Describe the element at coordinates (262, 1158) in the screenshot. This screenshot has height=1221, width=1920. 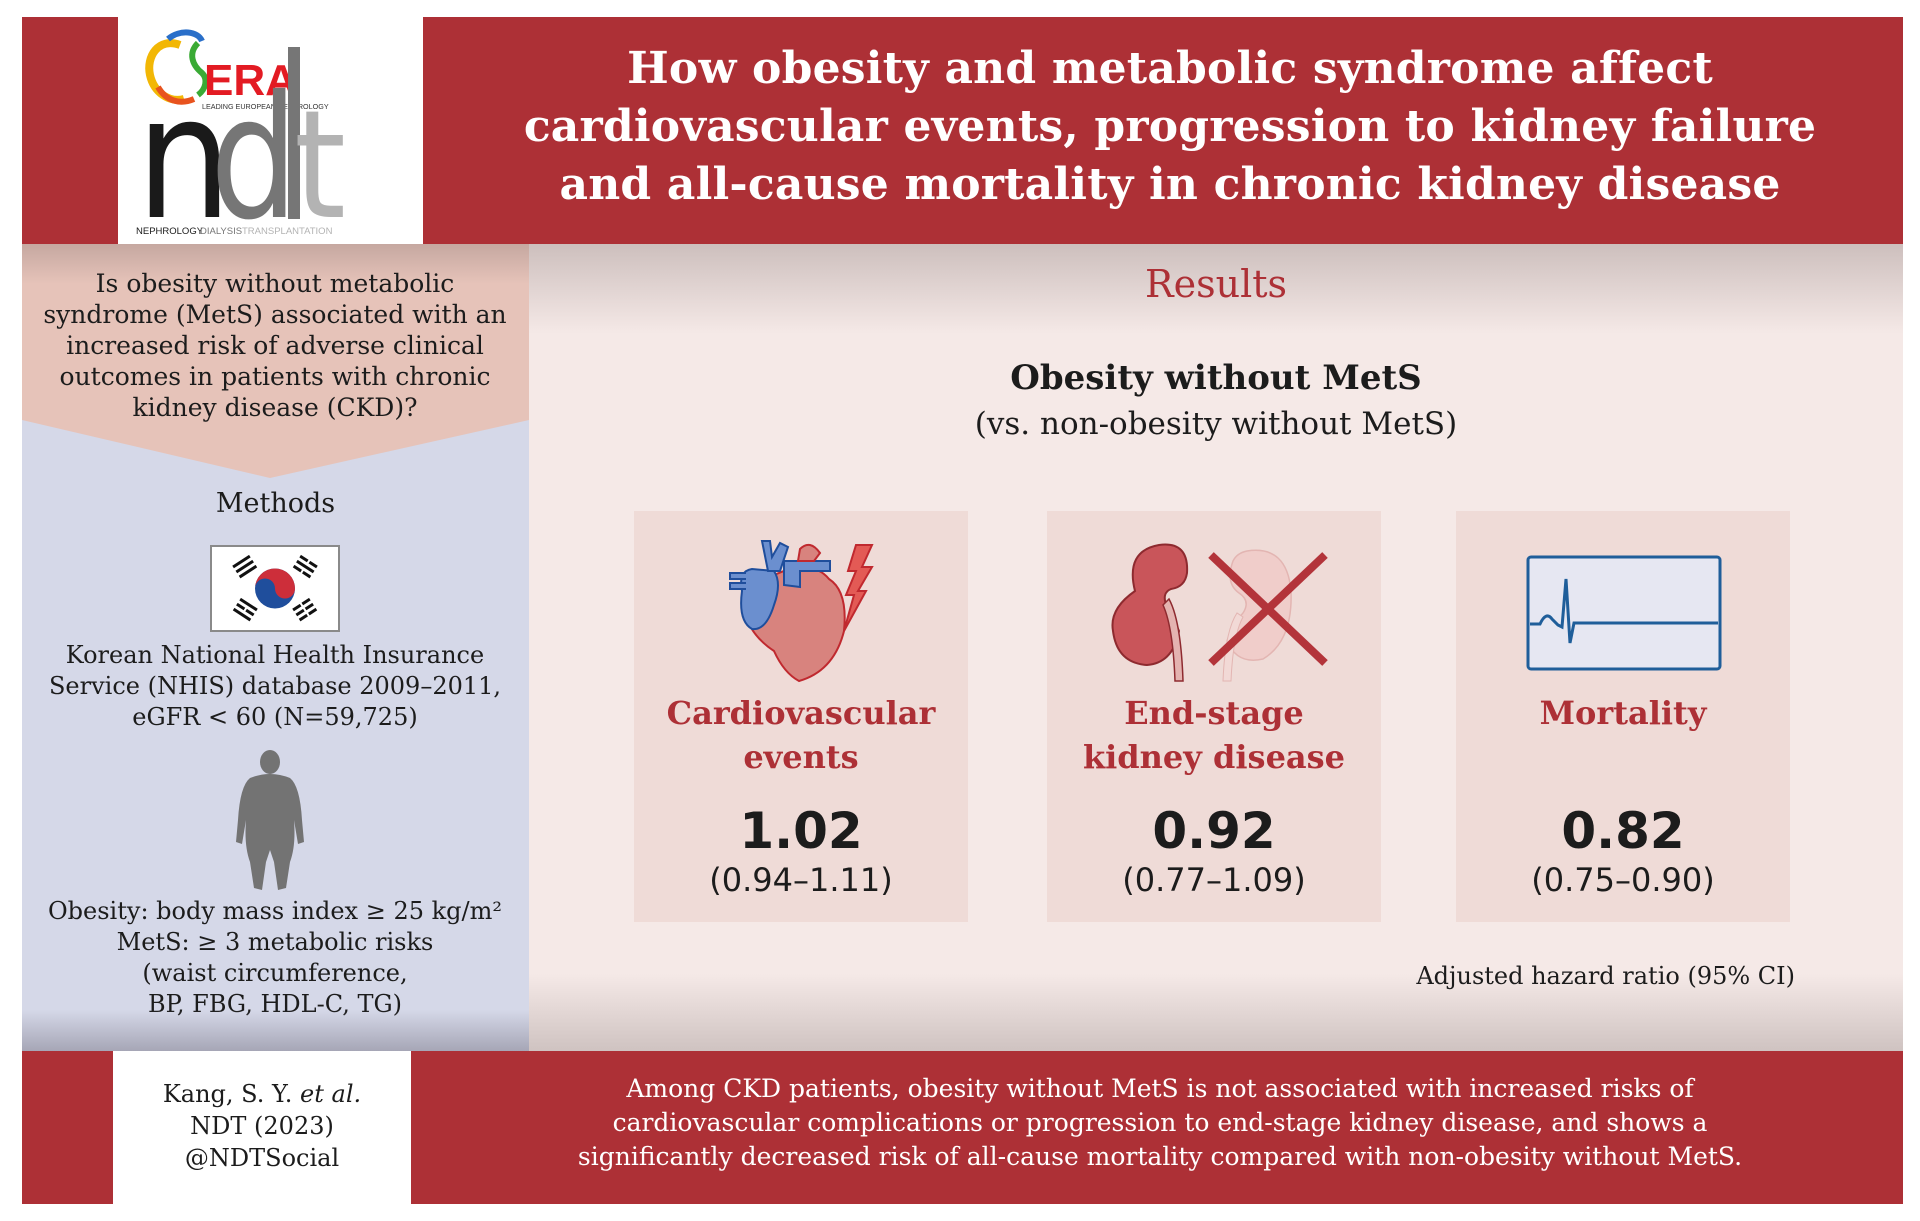
I see `social-handle: @NDTSocial` at that location.